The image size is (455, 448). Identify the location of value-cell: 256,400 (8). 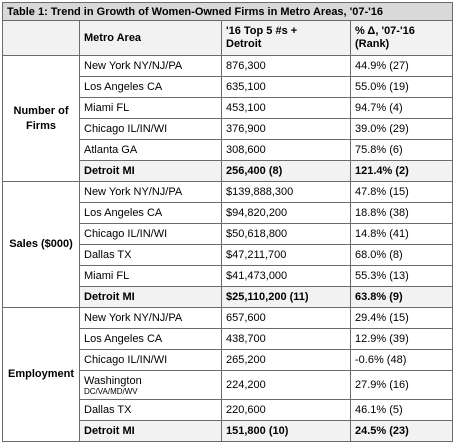
(286, 171).